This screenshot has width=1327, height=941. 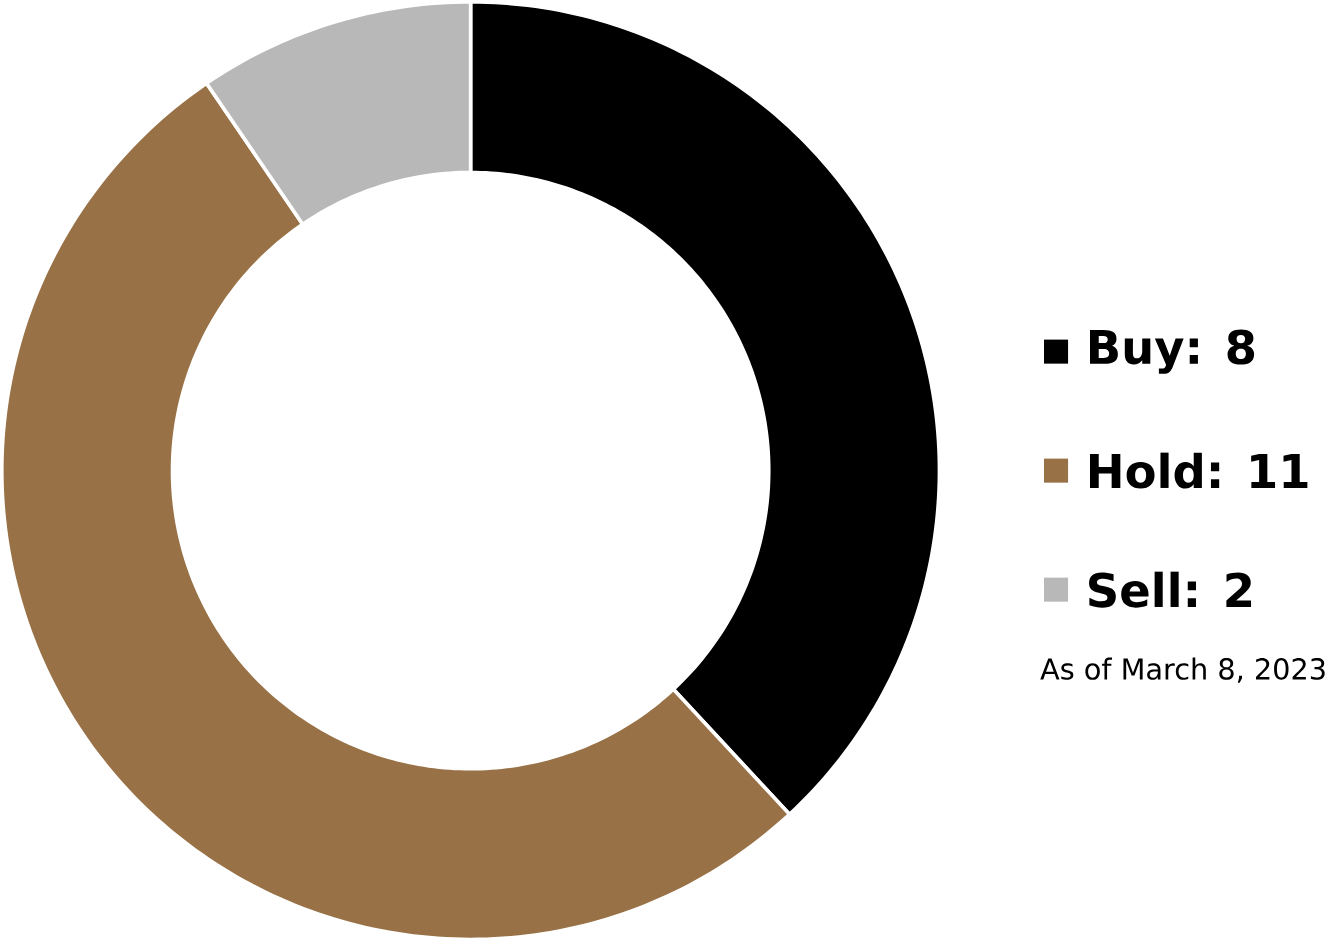 I want to click on legend-label: Buy: 8, so click(x=1172, y=351).